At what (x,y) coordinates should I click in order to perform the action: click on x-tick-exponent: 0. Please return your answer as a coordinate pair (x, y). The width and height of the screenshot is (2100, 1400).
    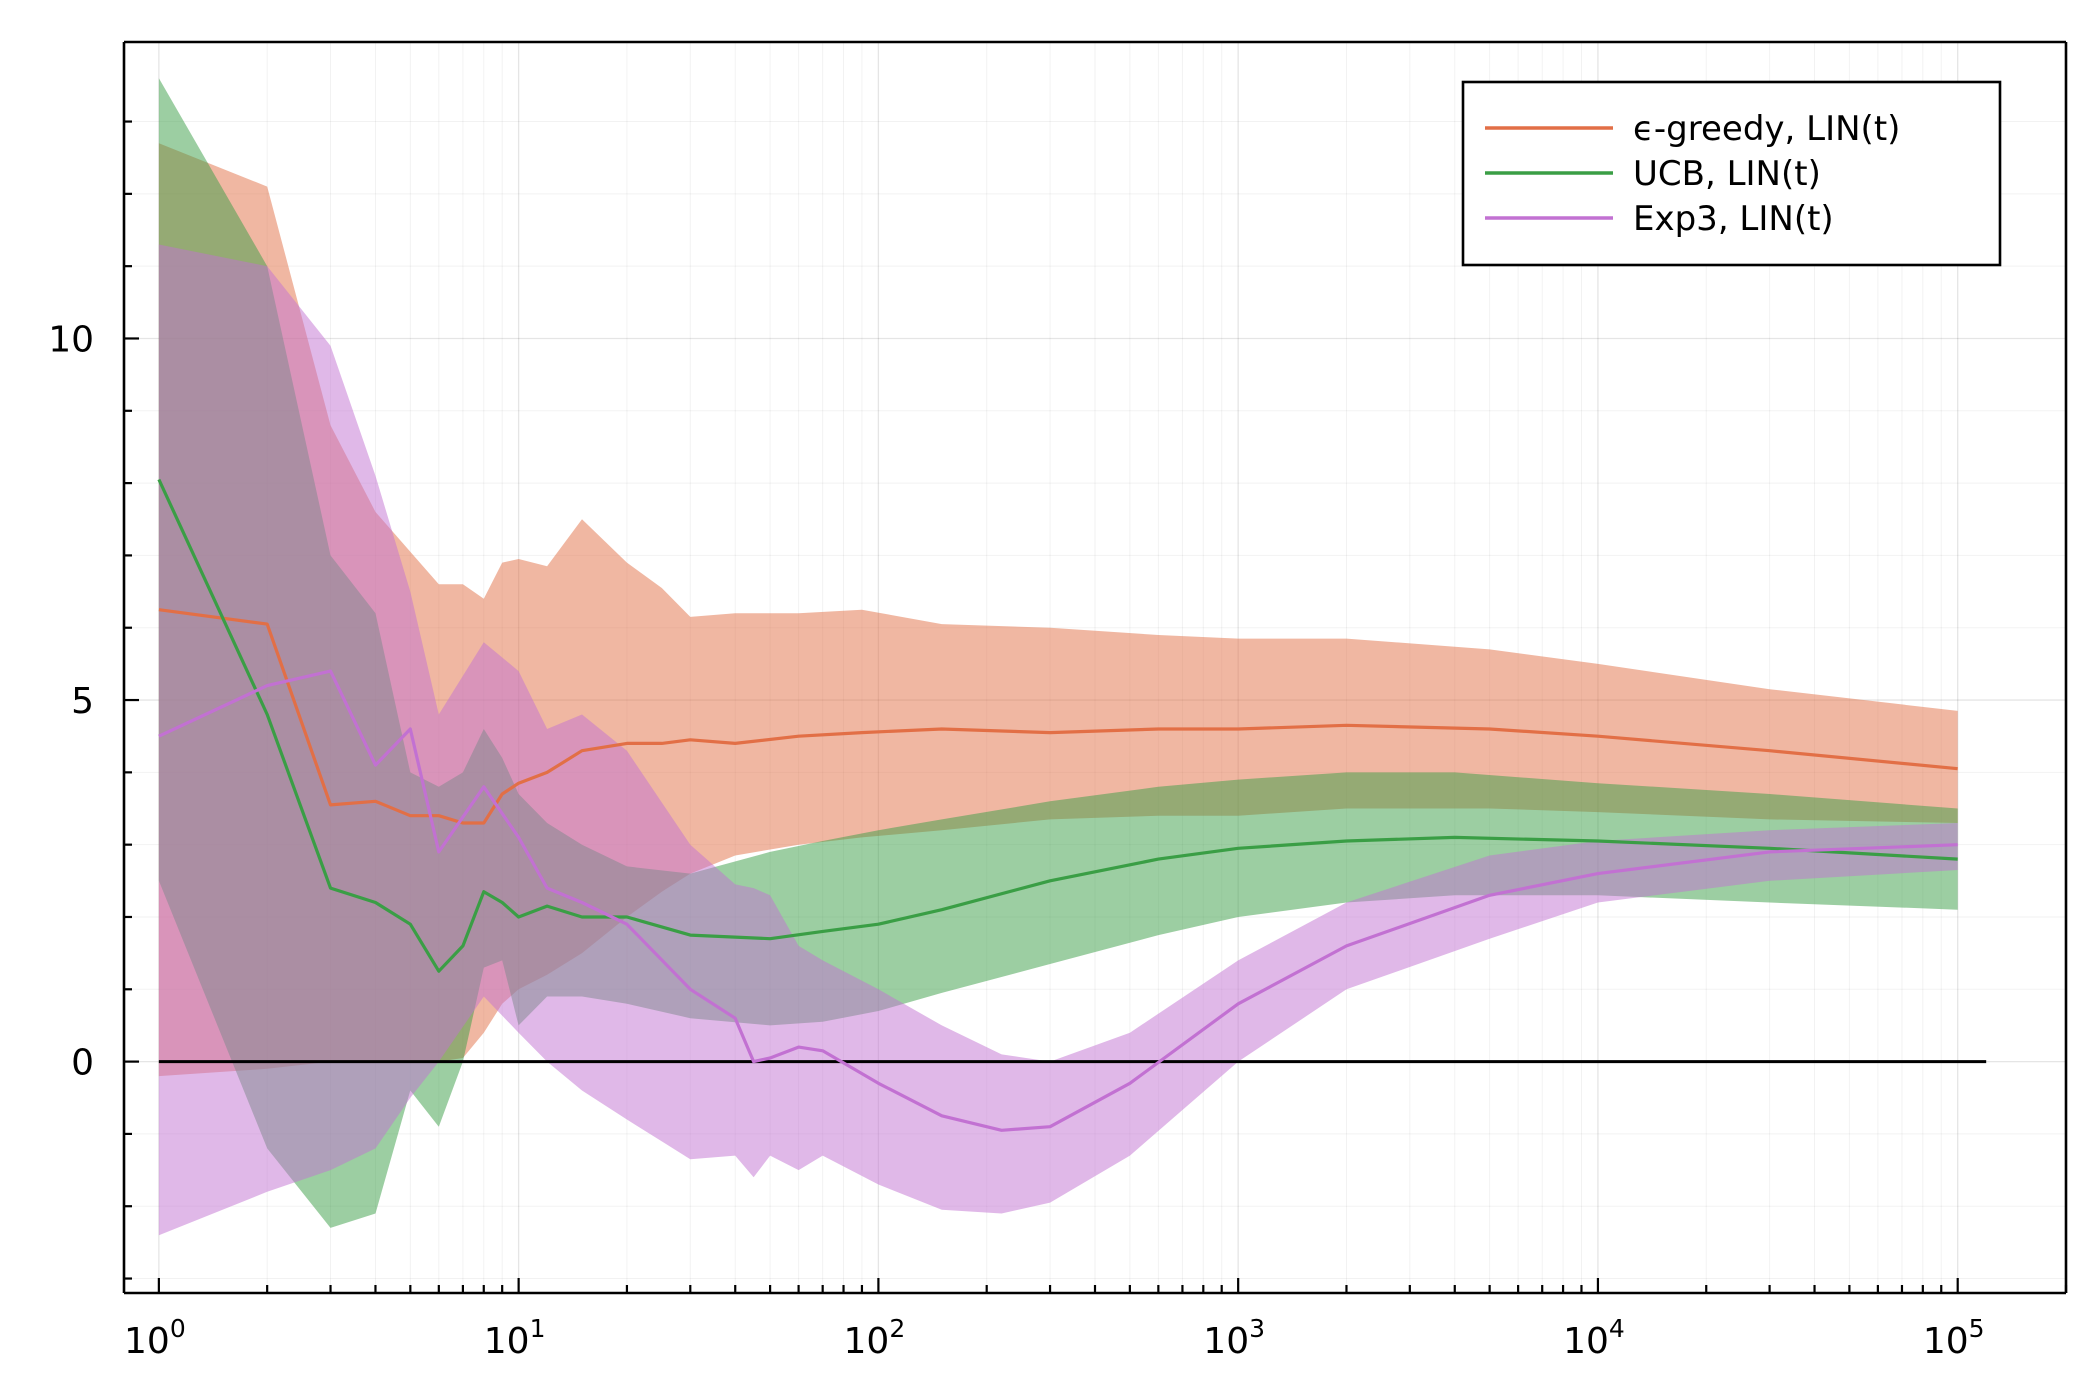
    Looking at the image, I should click on (178, 1328).